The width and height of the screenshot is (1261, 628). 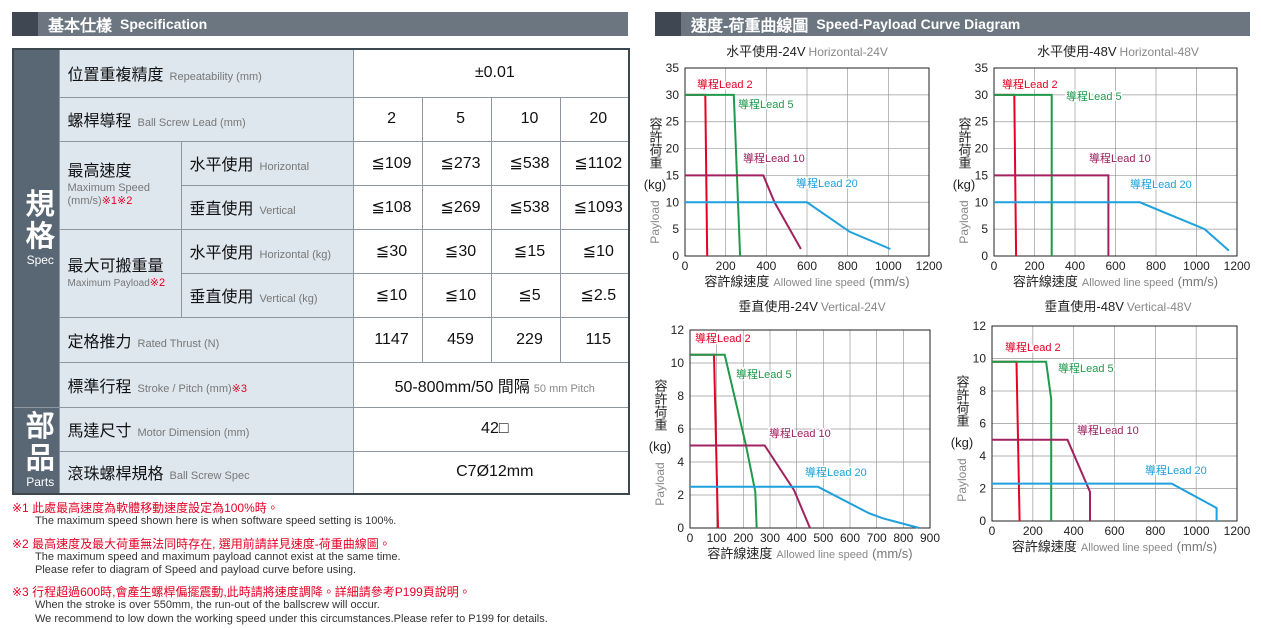 I want to click on lab: 水平使用 Horizontal (kg), so click(x=267, y=251).